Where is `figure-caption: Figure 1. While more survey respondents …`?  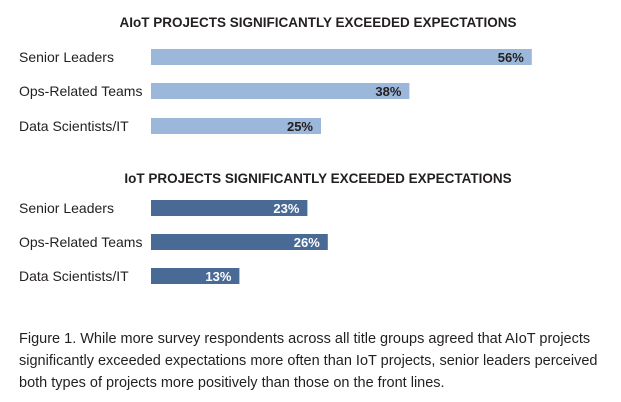 figure-caption: Figure 1. While more survey respondents … is located at coordinates (308, 360).